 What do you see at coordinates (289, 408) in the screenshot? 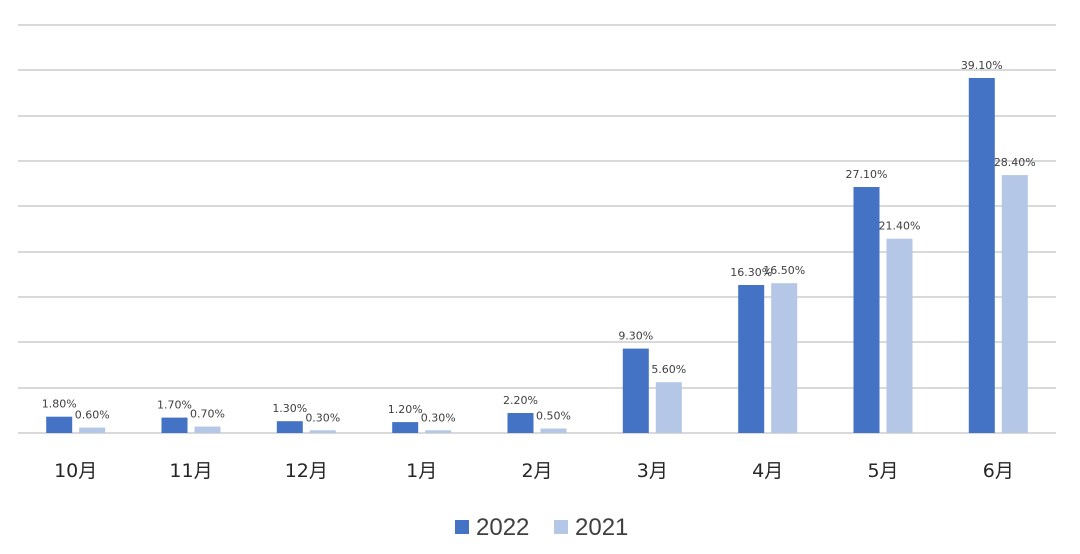
I see `data-label-2022-2: 1.30%` at bounding box center [289, 408].